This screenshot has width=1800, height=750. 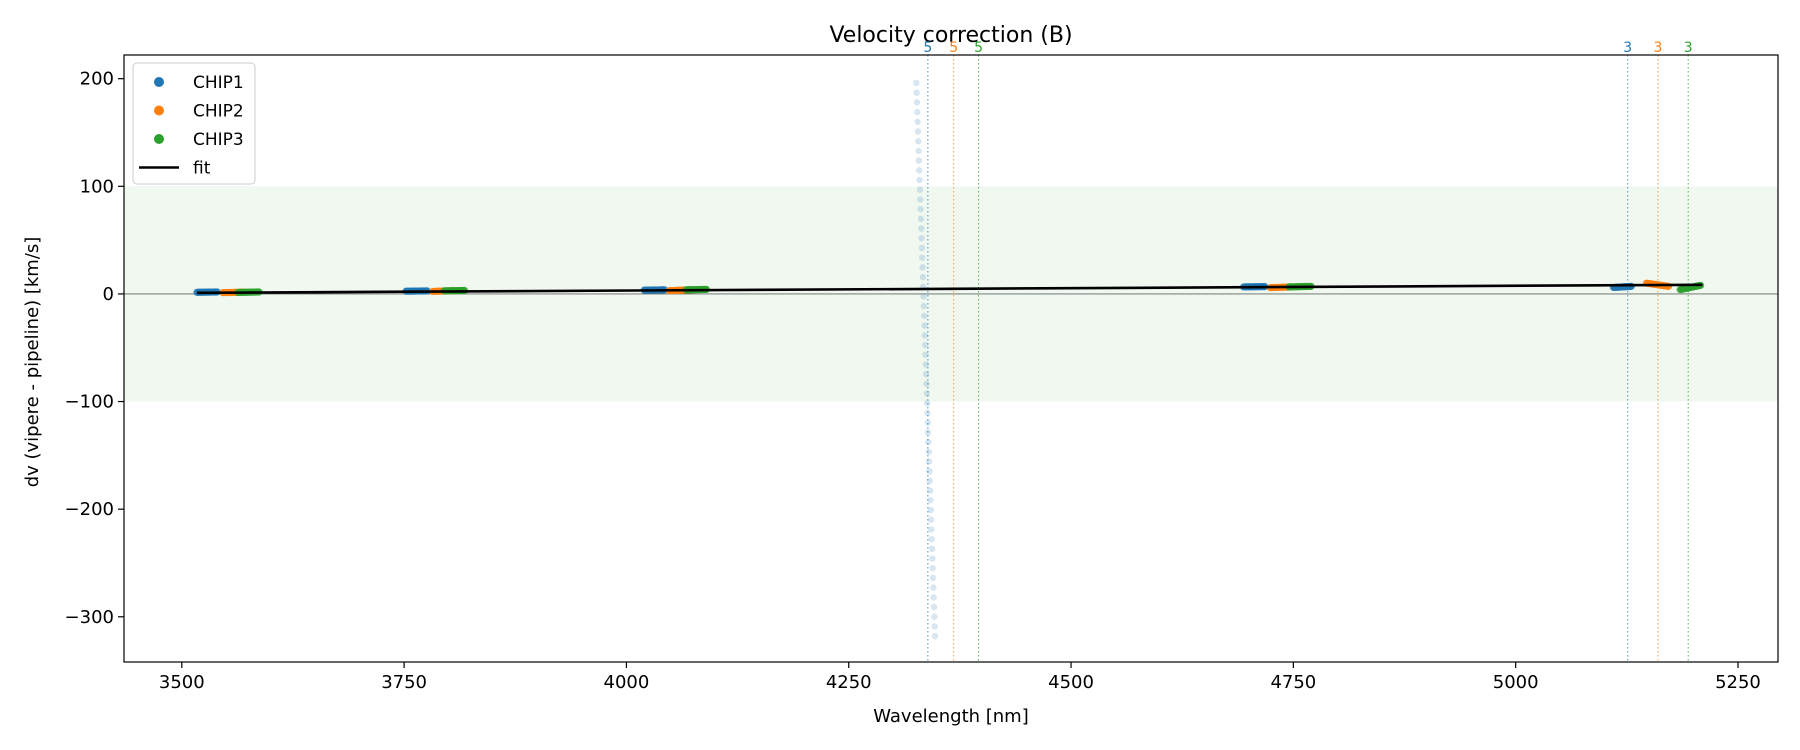 I want to click on y-tick-label: 100, so click(x=97, y=186).